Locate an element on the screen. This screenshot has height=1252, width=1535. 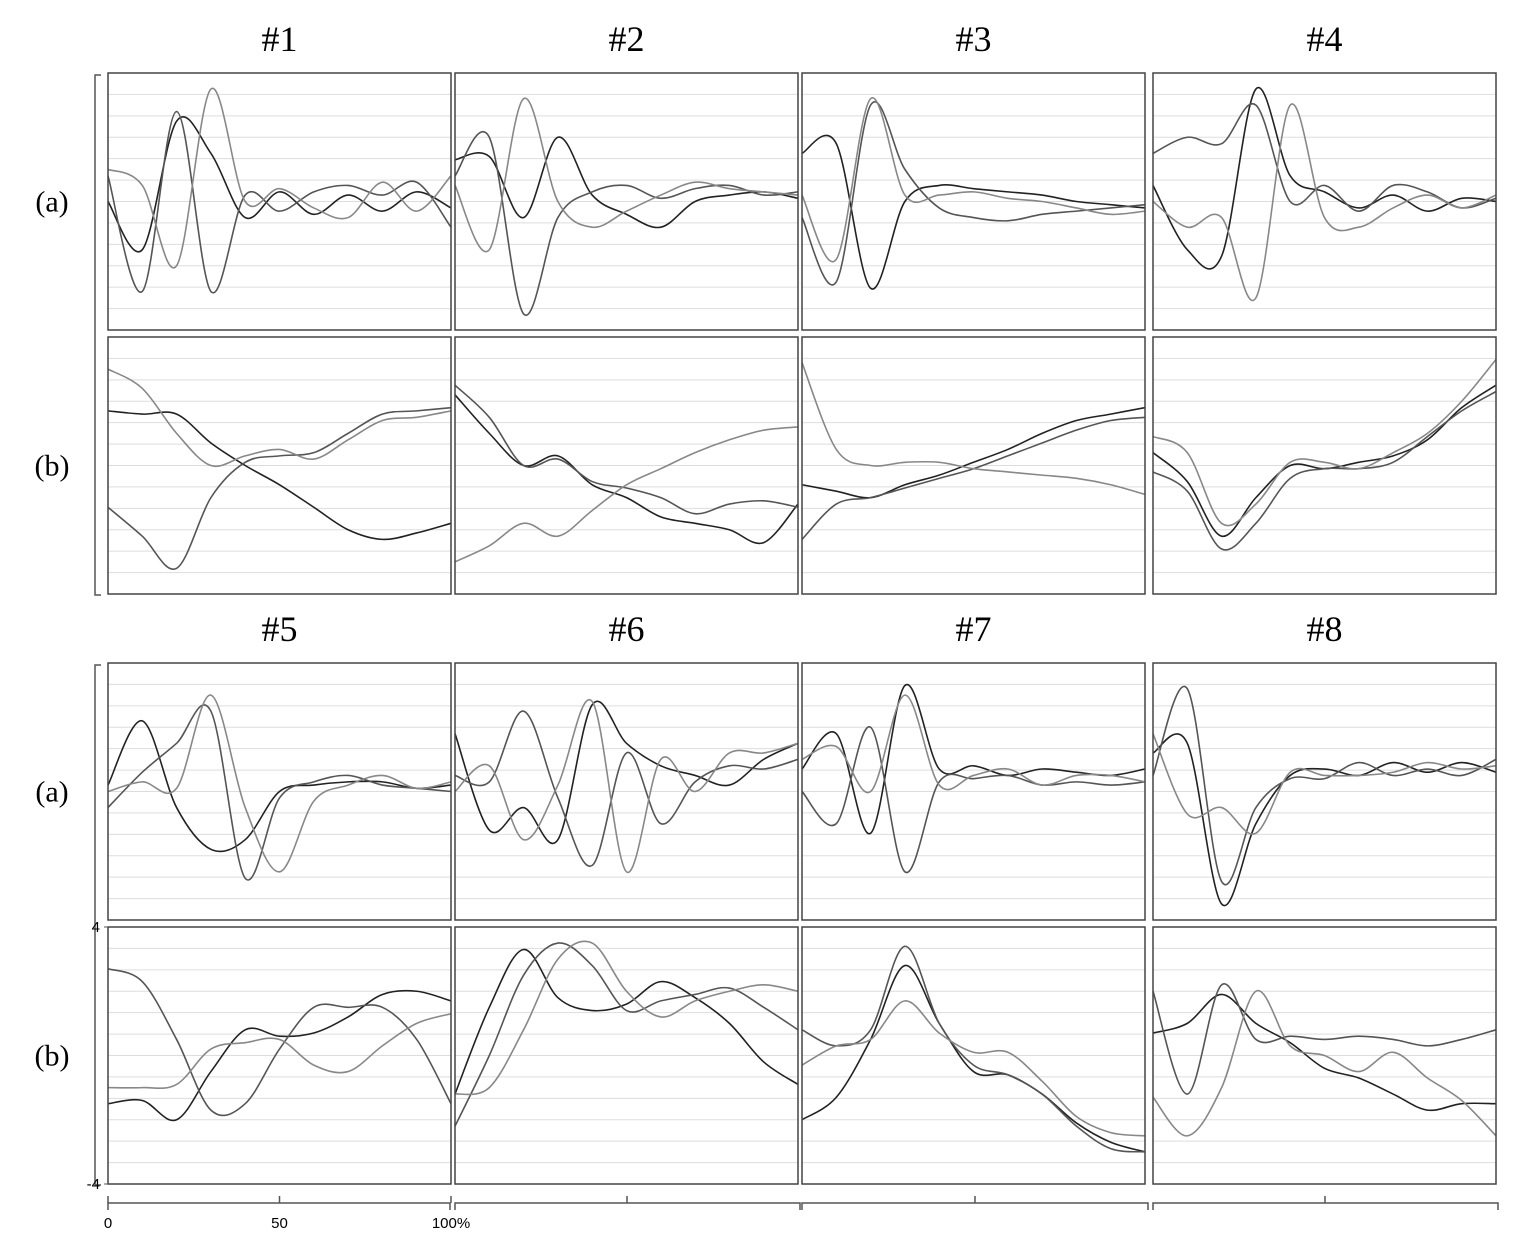
panel-title: #8 is located at coordinates (1325, 629).